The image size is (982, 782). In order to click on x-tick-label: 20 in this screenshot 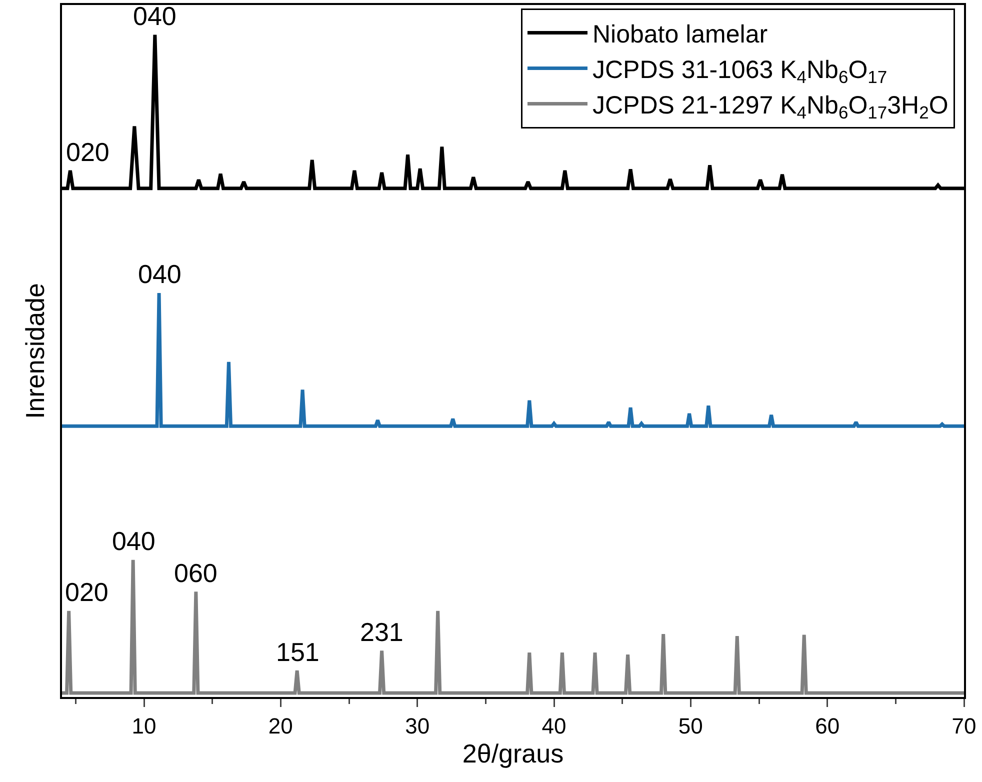, I will do `click(280, 725)`.